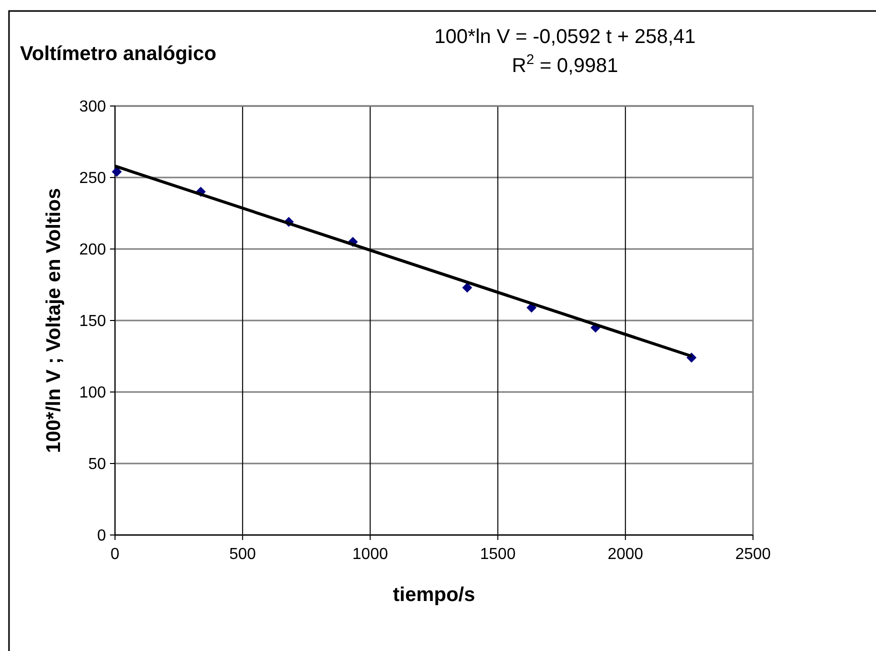  I want to click on text: R$^{2}$ = 0,9981, so click(565, 64).